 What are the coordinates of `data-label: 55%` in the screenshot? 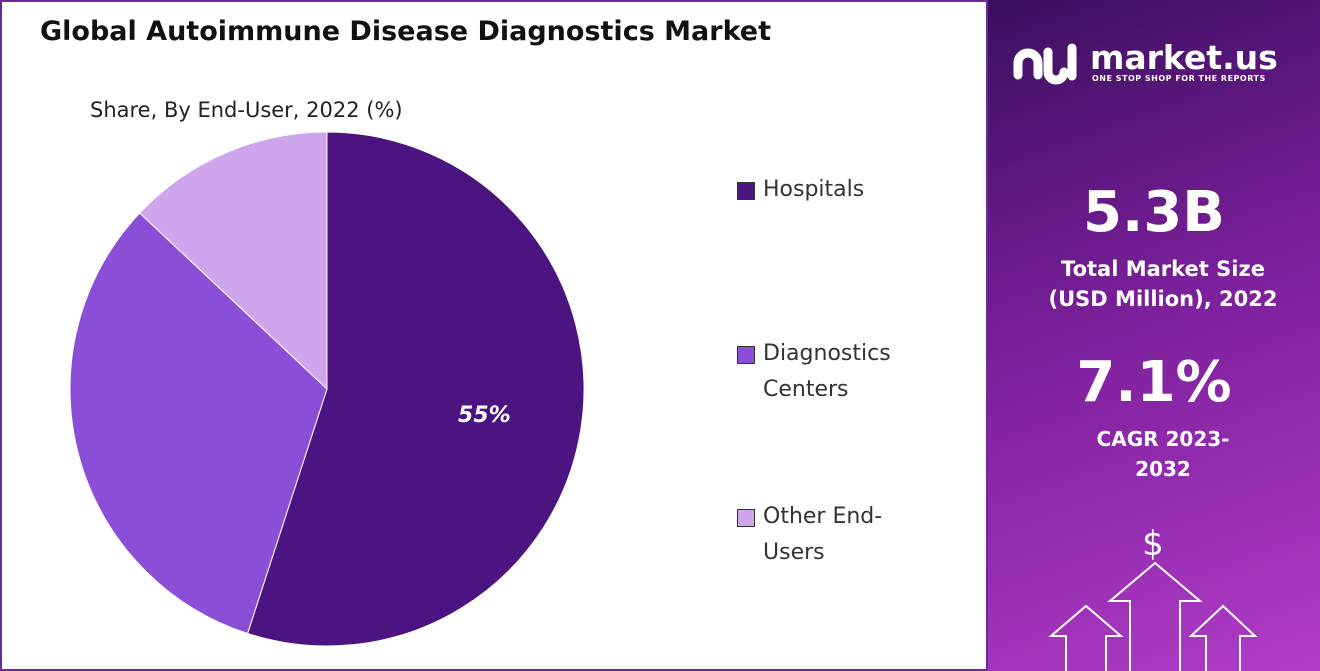 It's located at (484, 415).